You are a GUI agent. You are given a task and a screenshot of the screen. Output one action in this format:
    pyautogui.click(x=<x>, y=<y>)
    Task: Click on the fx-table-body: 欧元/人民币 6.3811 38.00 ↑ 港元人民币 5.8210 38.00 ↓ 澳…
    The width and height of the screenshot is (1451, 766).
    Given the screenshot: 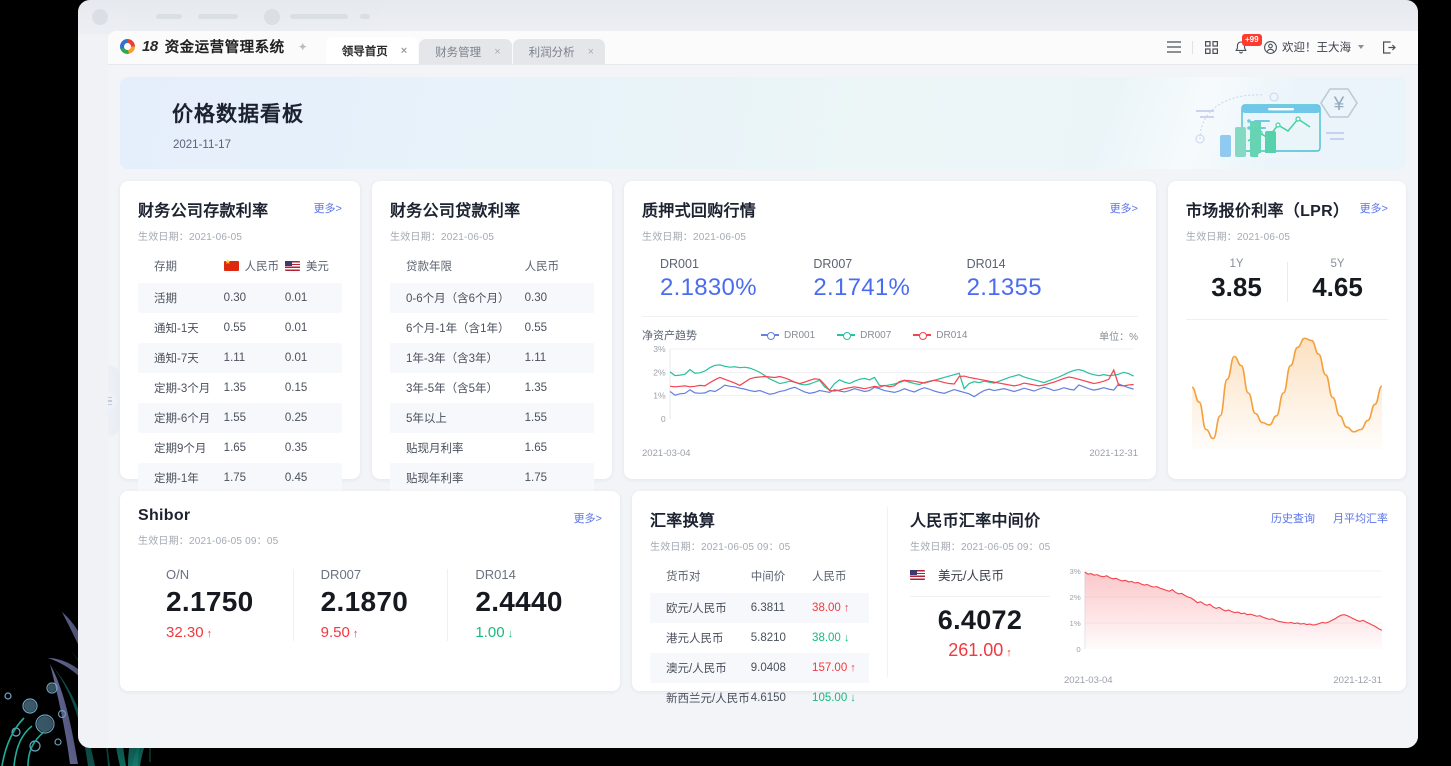 What is the action you would take?
    pyautogui.click(x=759, y=653)
    